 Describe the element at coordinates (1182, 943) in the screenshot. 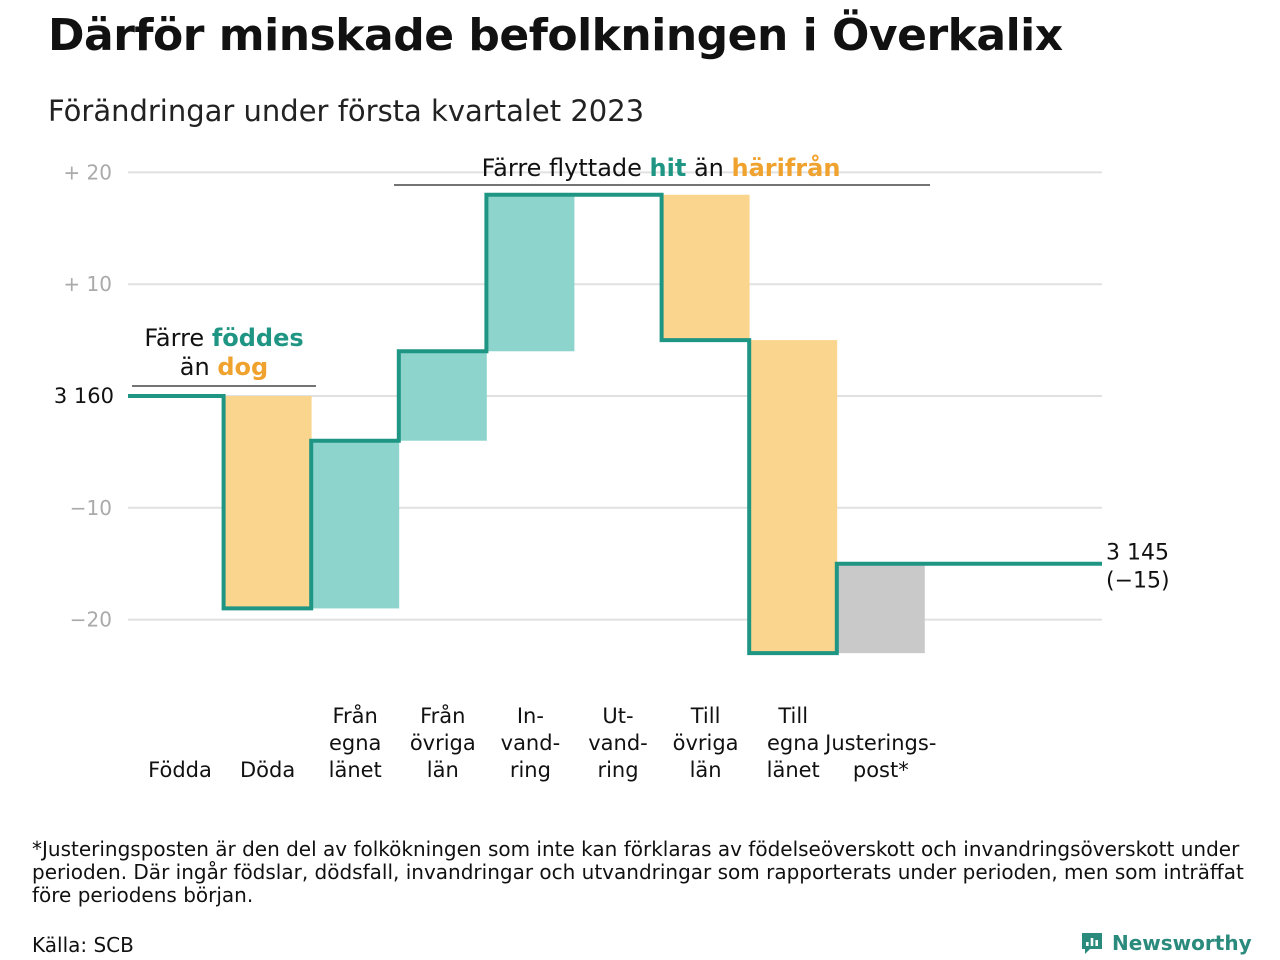

I see `brand-name: Newsworthy` at that location.